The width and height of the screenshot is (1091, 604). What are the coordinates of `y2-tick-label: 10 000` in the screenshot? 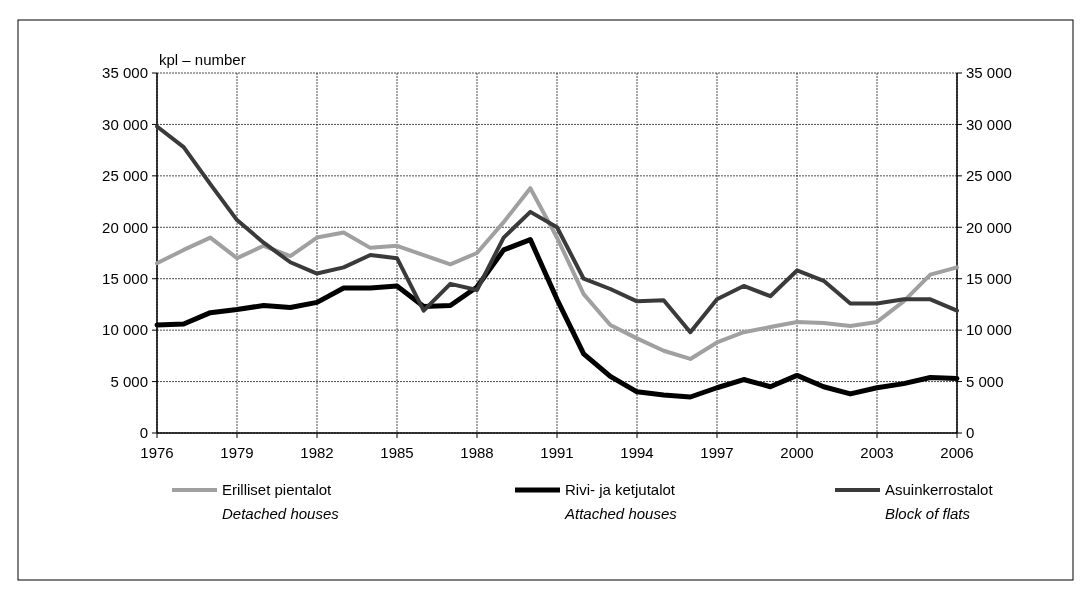 It's located at (989, 330).